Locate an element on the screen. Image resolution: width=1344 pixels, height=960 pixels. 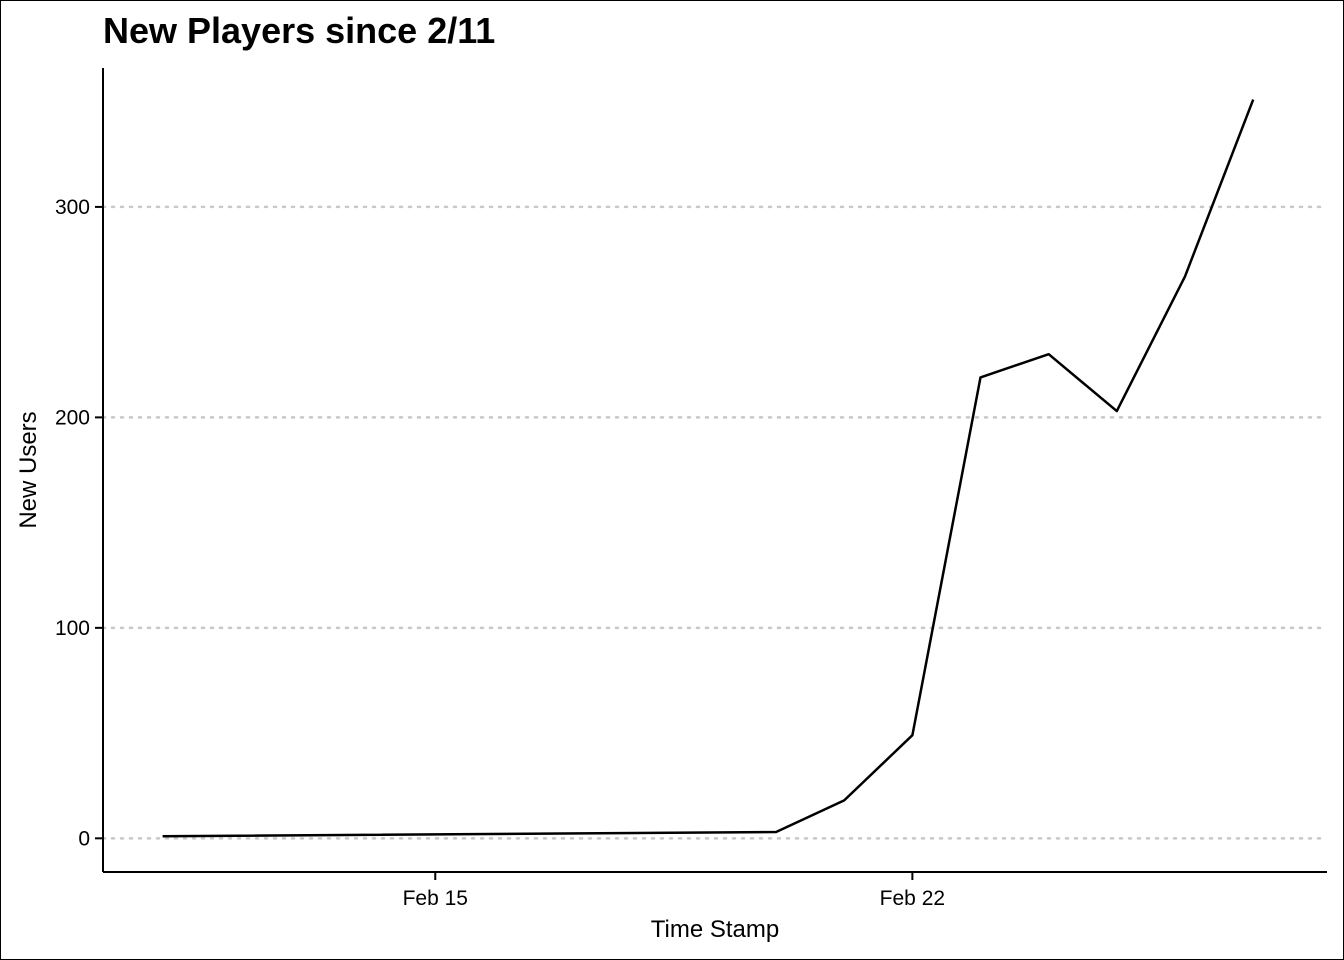
y-ticks: 0 100 200 300 is located at coordinates (79, 523).